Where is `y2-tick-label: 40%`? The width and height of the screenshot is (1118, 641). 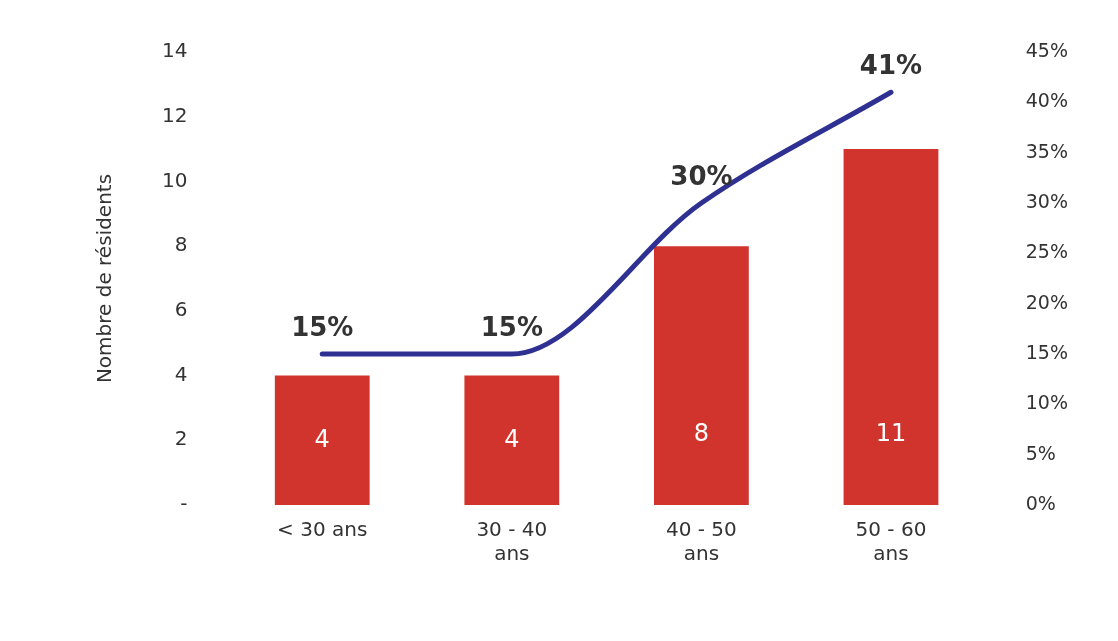 y2-tick-label: 40% is located at coordinates (1046, 100).